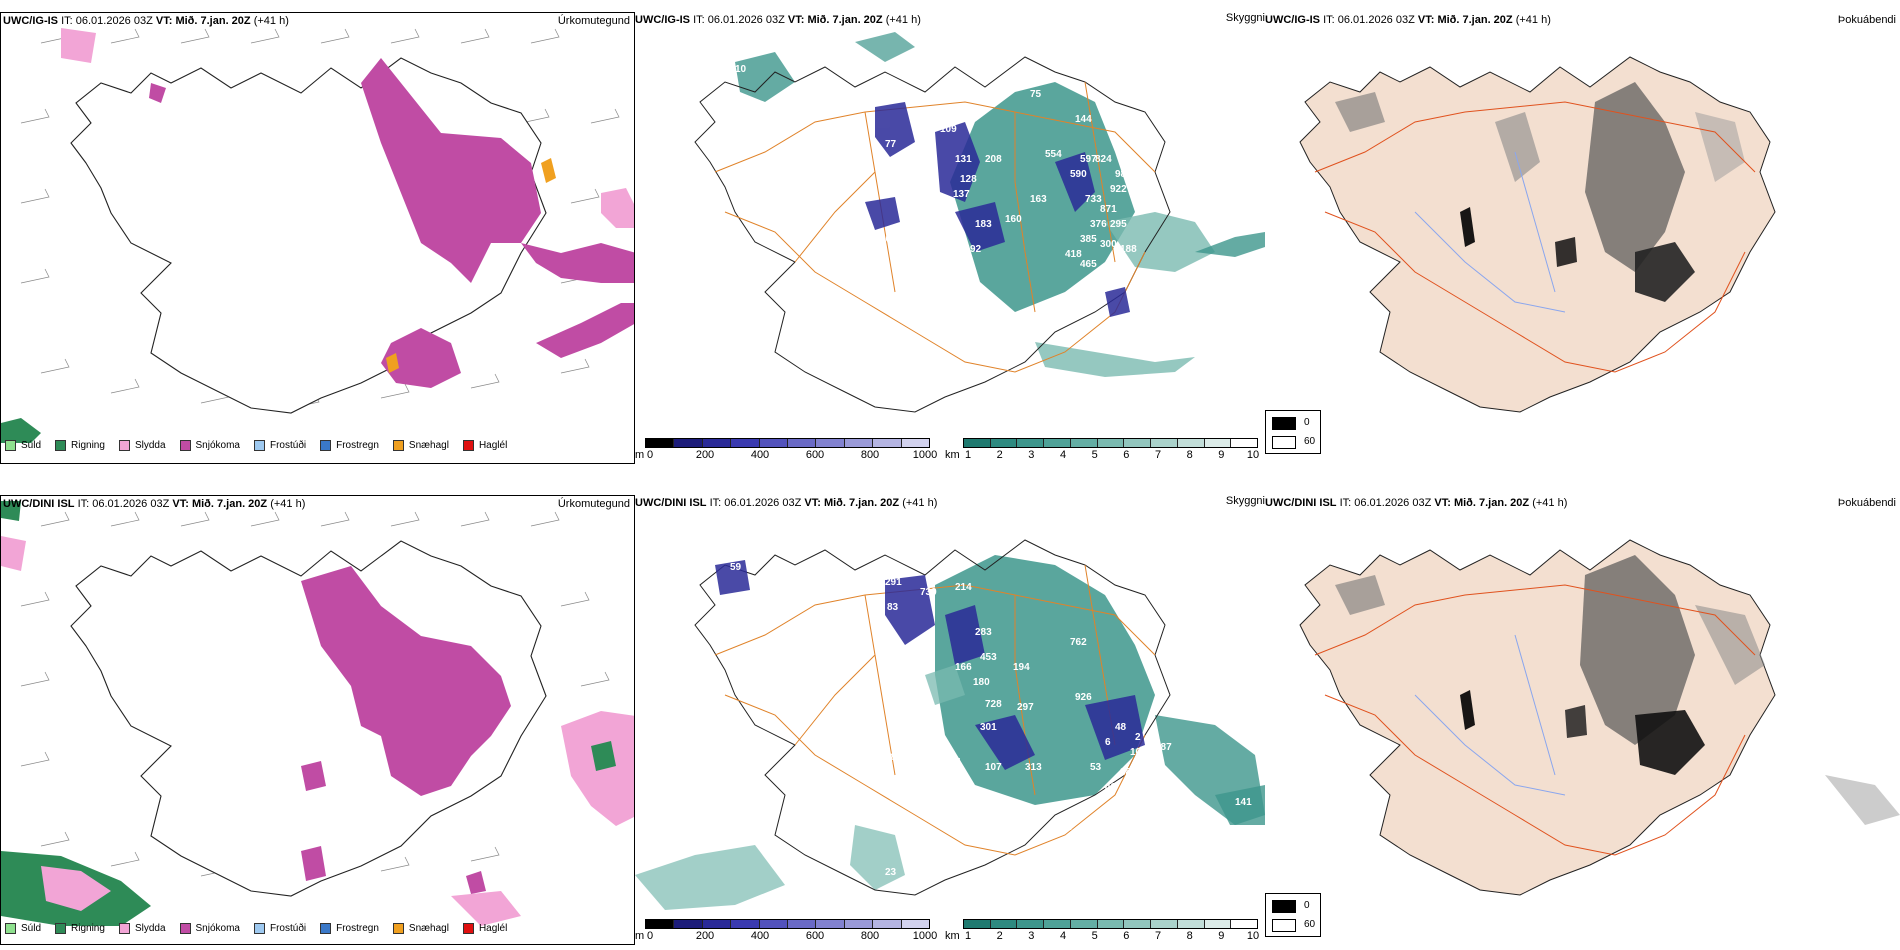  Describe the element at coordinates (1329, 20) in the screenshot. I see `it-label: IT:` at that location.